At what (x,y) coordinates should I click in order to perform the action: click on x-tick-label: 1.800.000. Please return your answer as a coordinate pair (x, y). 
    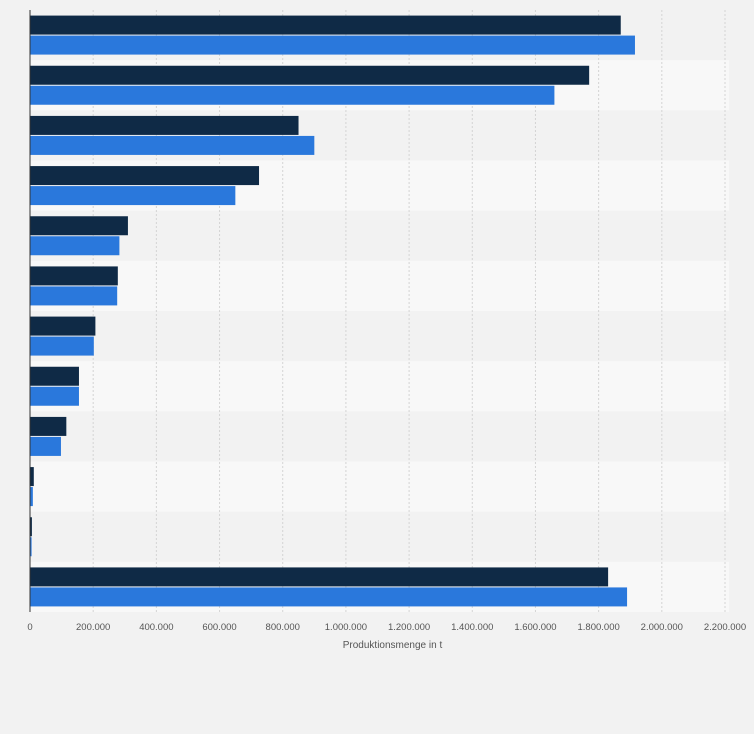
    Looking at the image, I should click on (599, 627).